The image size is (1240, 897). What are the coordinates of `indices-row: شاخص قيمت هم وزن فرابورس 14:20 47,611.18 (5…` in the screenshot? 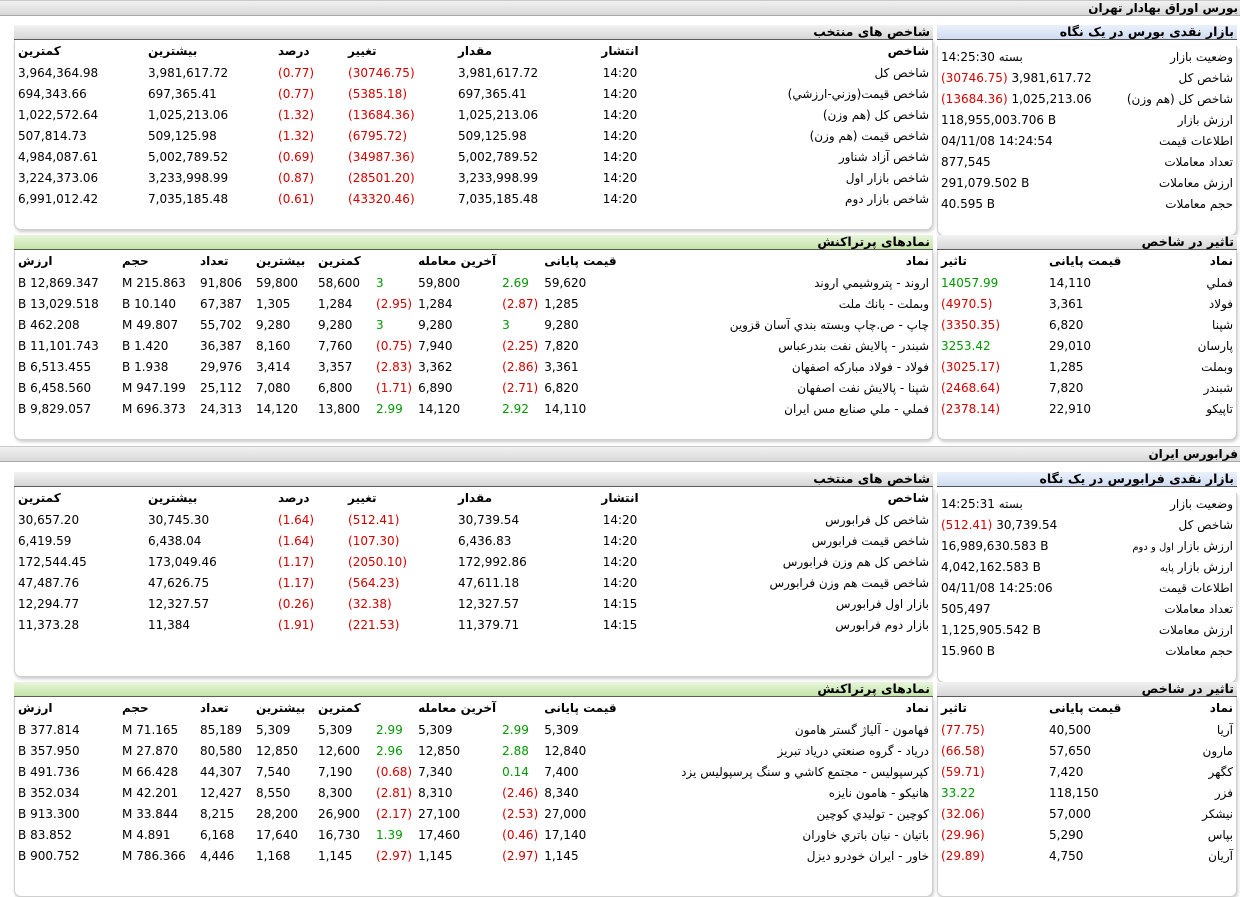 It's located at (473, 582).